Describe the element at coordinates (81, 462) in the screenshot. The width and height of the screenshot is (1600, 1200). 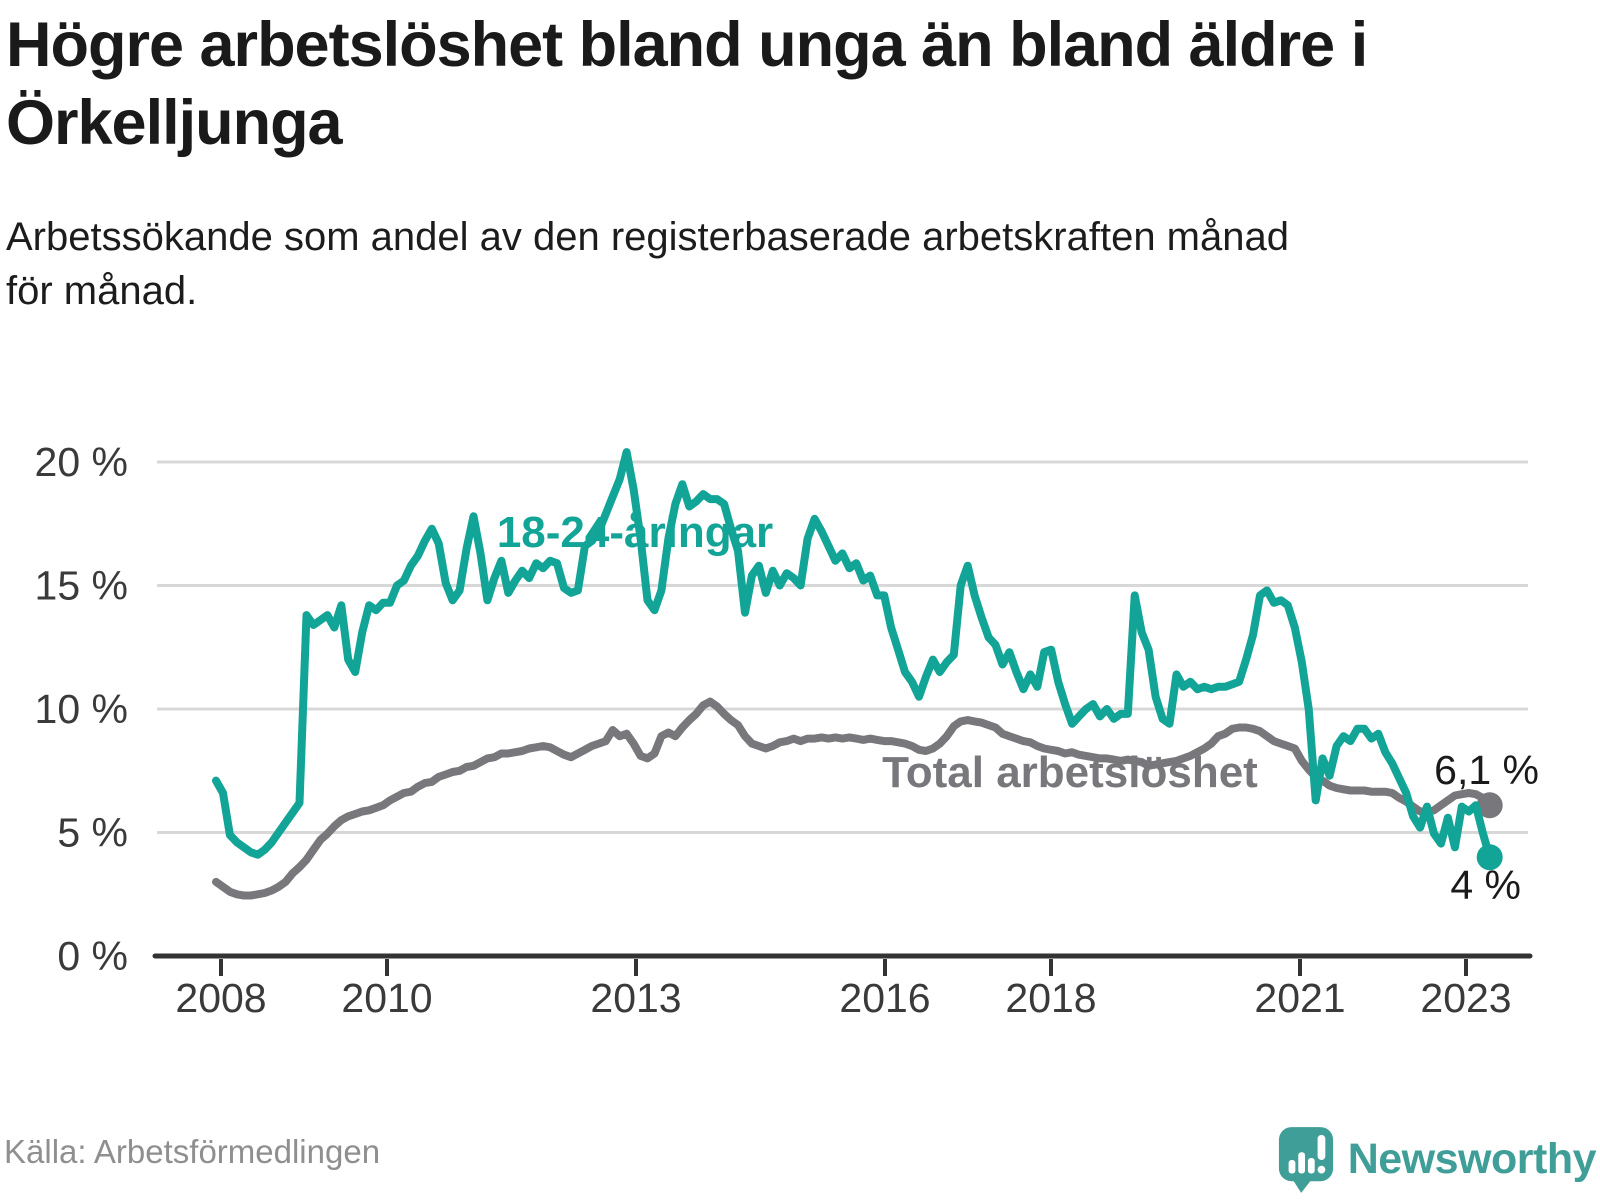
I see `y-axis-tick-label: 20 %` at that location.